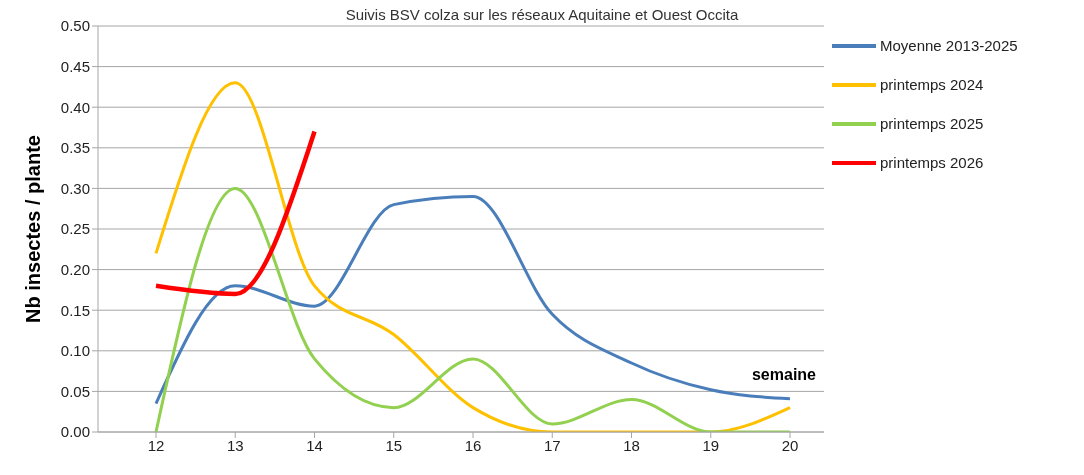 The width and height of the screenshot is (1084, 475). I want to click on y-tick-label: 0.25, so click(75, 229).